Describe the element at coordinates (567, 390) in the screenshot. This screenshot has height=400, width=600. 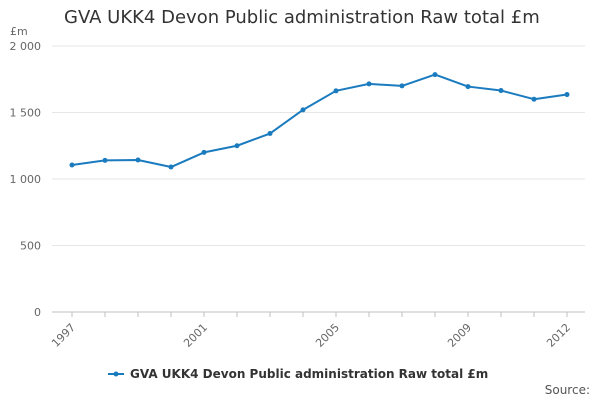
I see `source-label: Source:` at that location.